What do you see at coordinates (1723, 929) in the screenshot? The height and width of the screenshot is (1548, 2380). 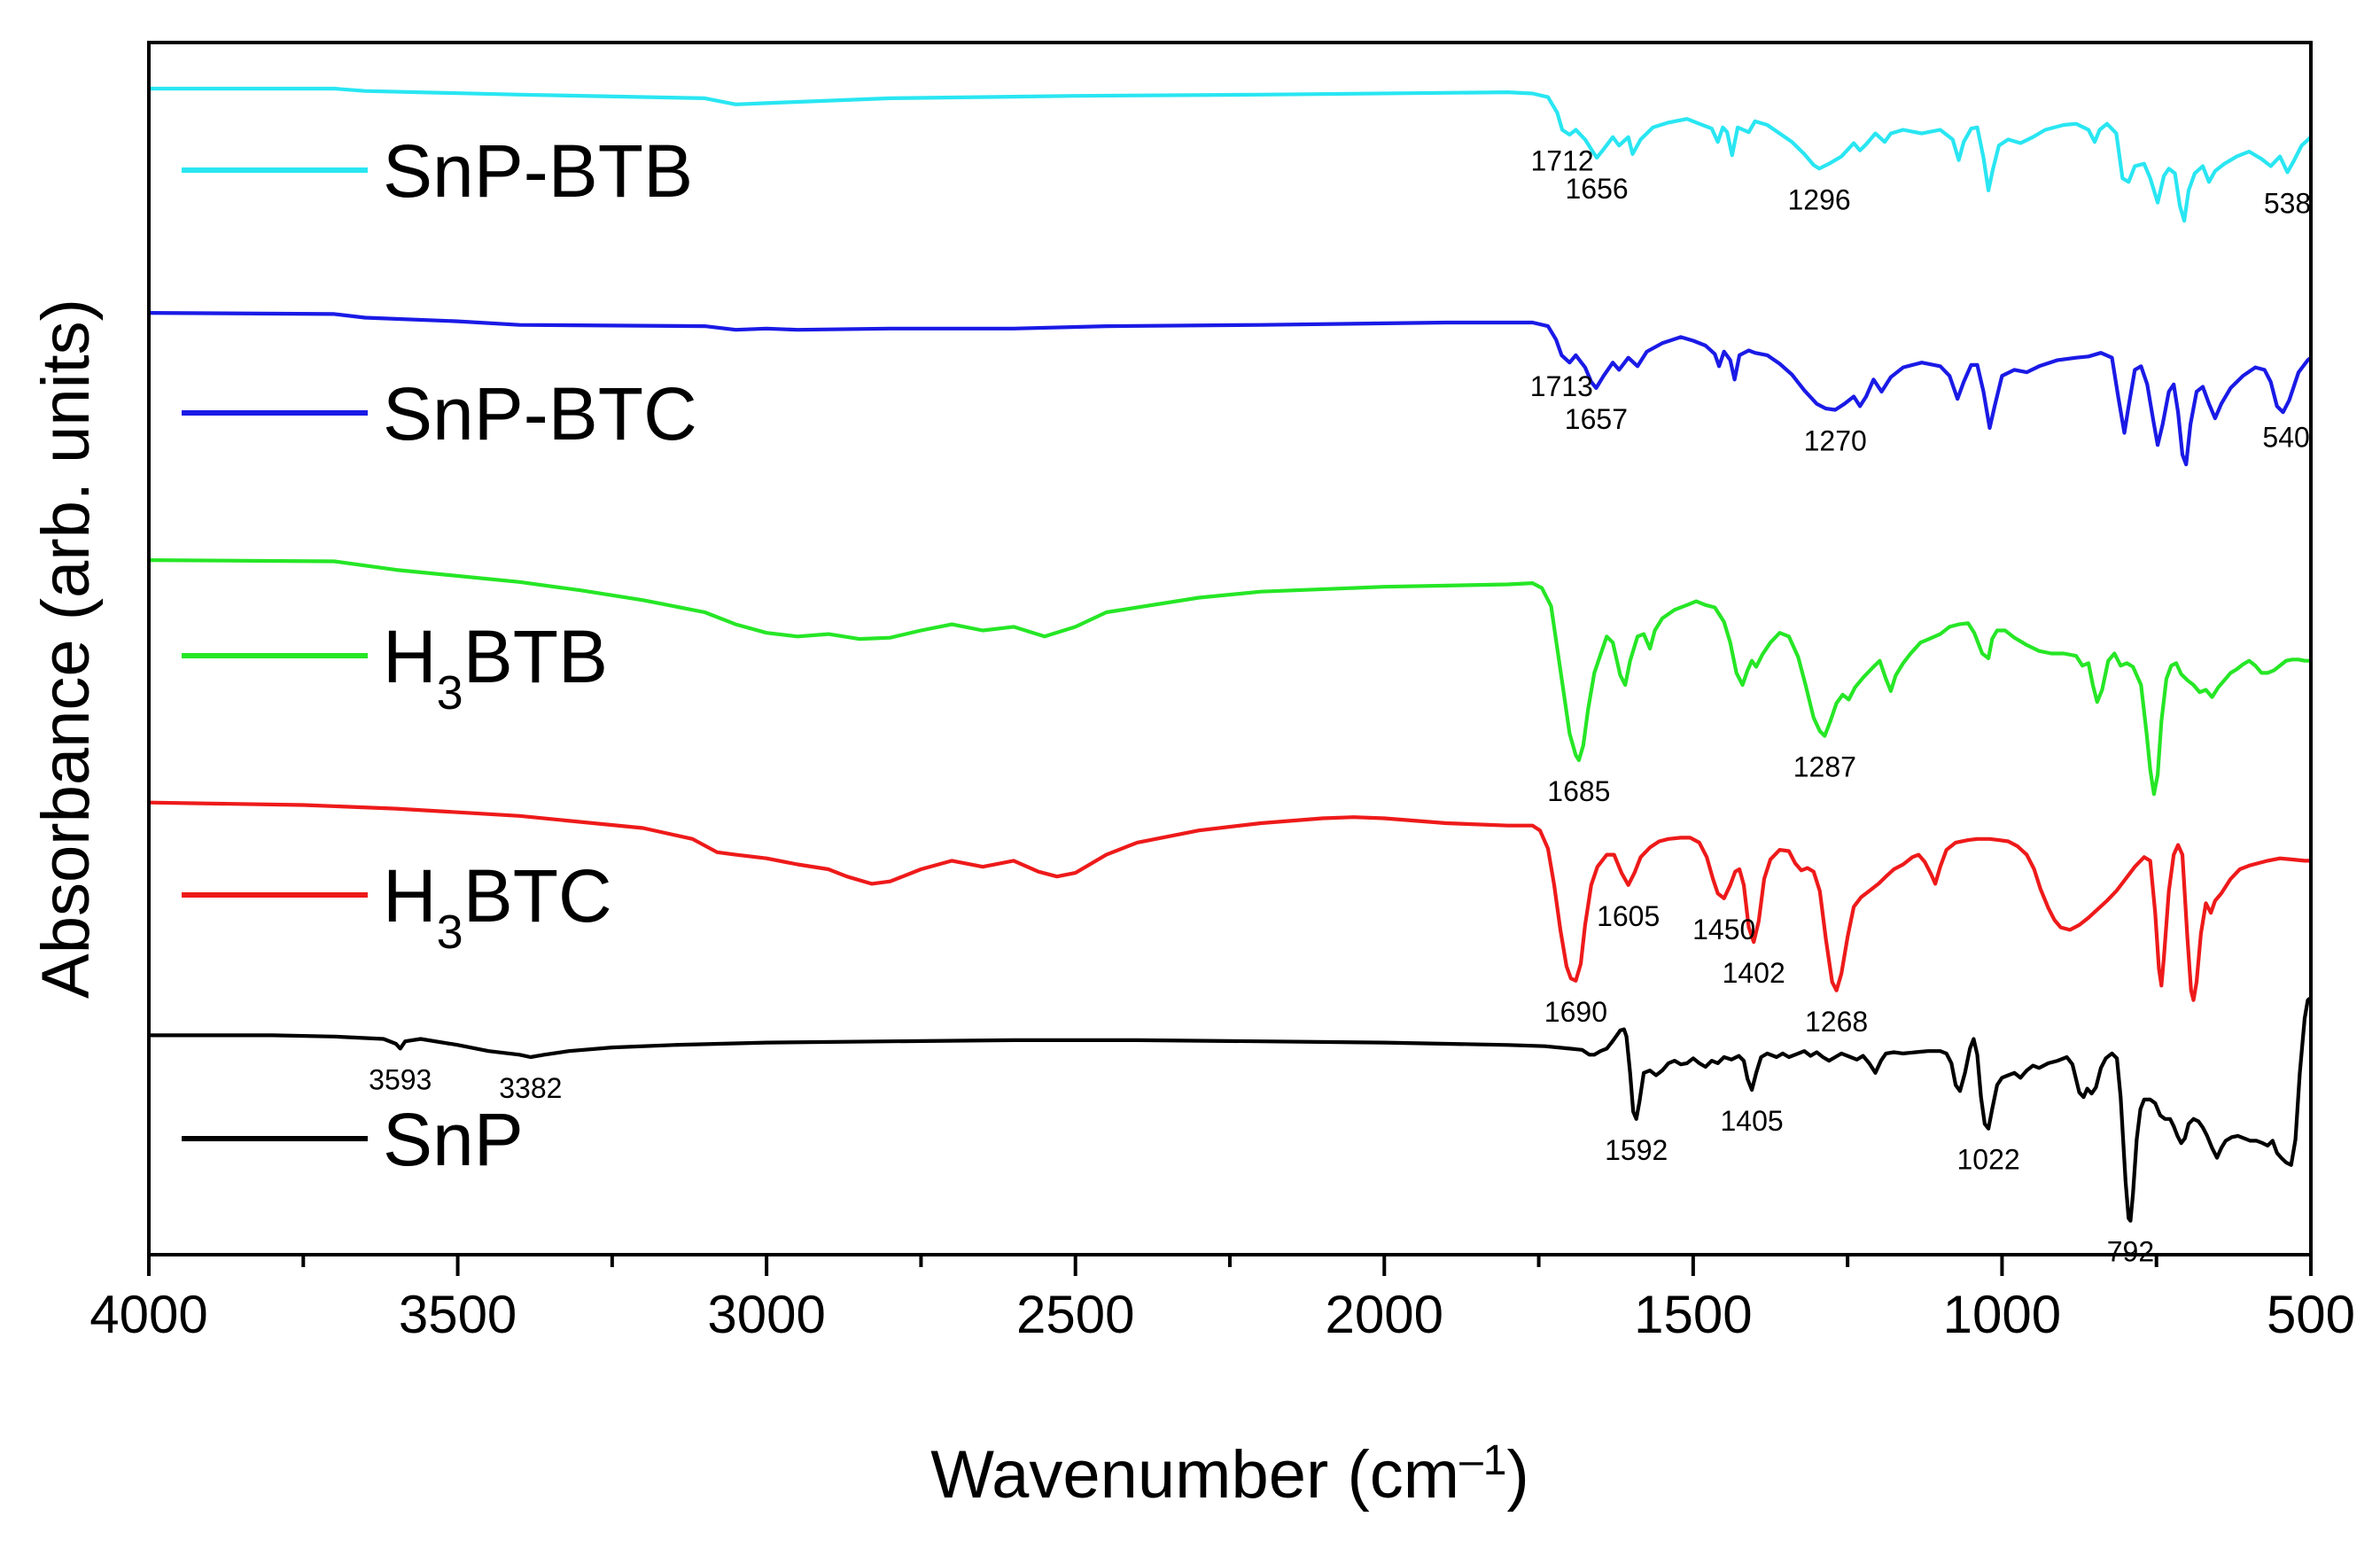 I see `peak-label: 1450` at bounding box center [1723, 929].